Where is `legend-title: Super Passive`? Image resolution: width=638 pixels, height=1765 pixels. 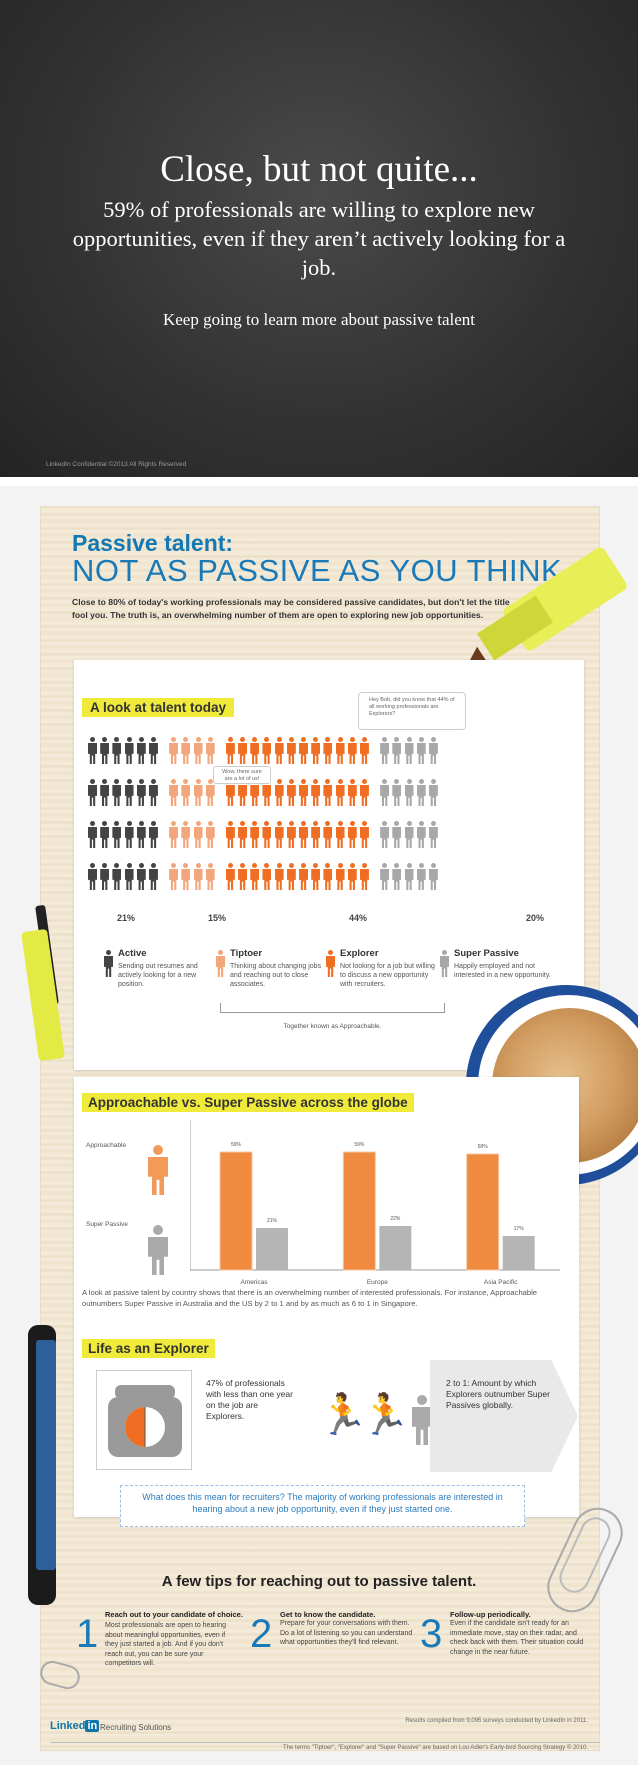
legend-title: Super Passive is located at coordinates (486, 953).